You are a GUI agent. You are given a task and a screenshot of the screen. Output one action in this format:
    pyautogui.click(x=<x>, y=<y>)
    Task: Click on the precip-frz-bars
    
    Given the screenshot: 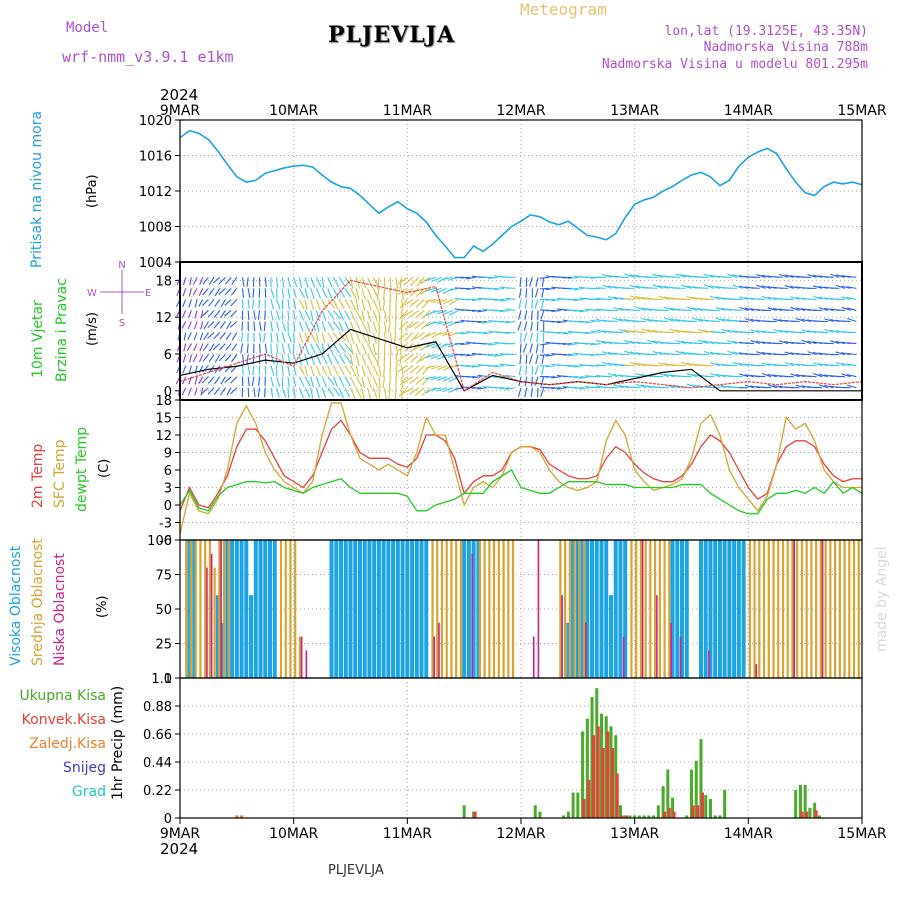 What is the action you would take?
    pyautogui.click(x=239, y=816)
    